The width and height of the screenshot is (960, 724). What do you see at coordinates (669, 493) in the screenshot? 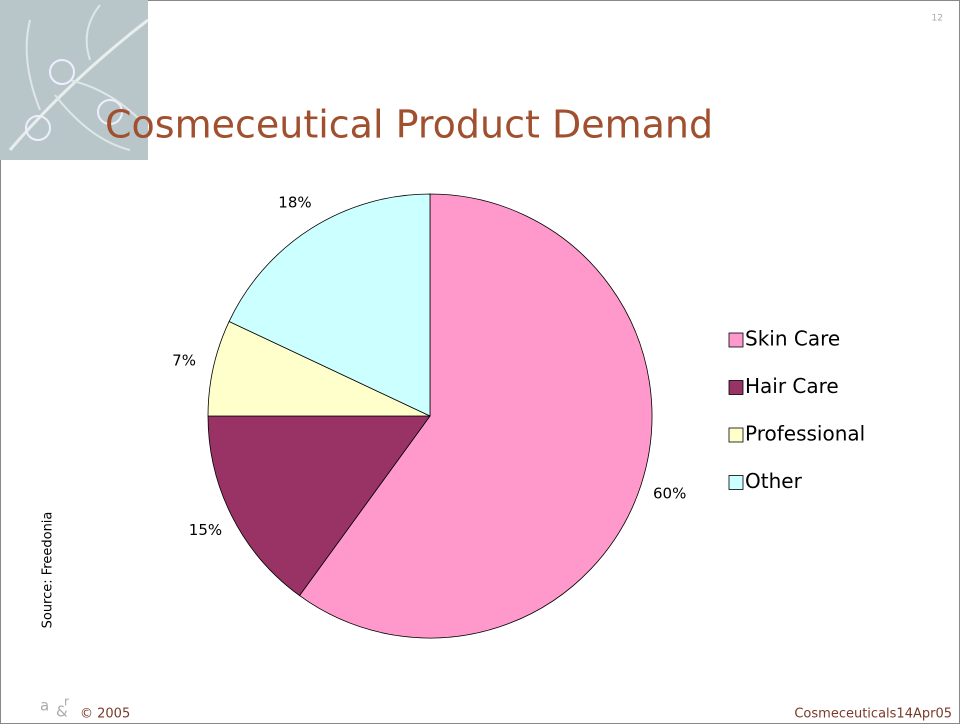
I see `slice-label: 60%` at bounding box center [669, 493].